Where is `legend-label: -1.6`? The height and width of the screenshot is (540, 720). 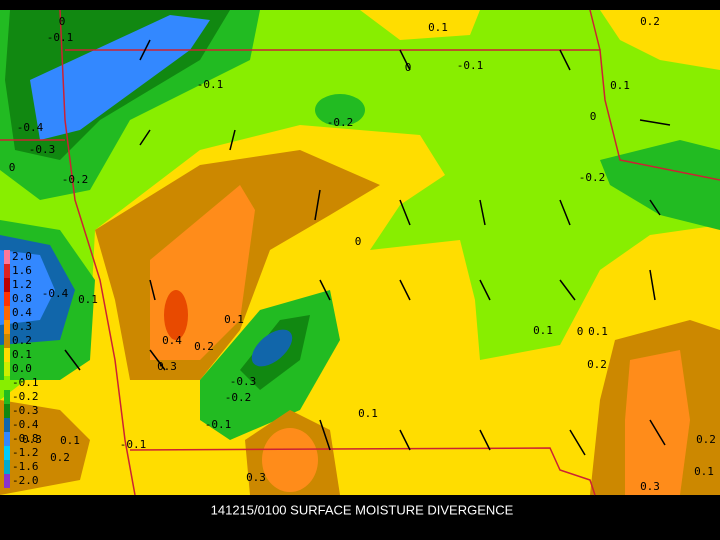 legend-label: -1.6 is located at coordinates (25, 466).